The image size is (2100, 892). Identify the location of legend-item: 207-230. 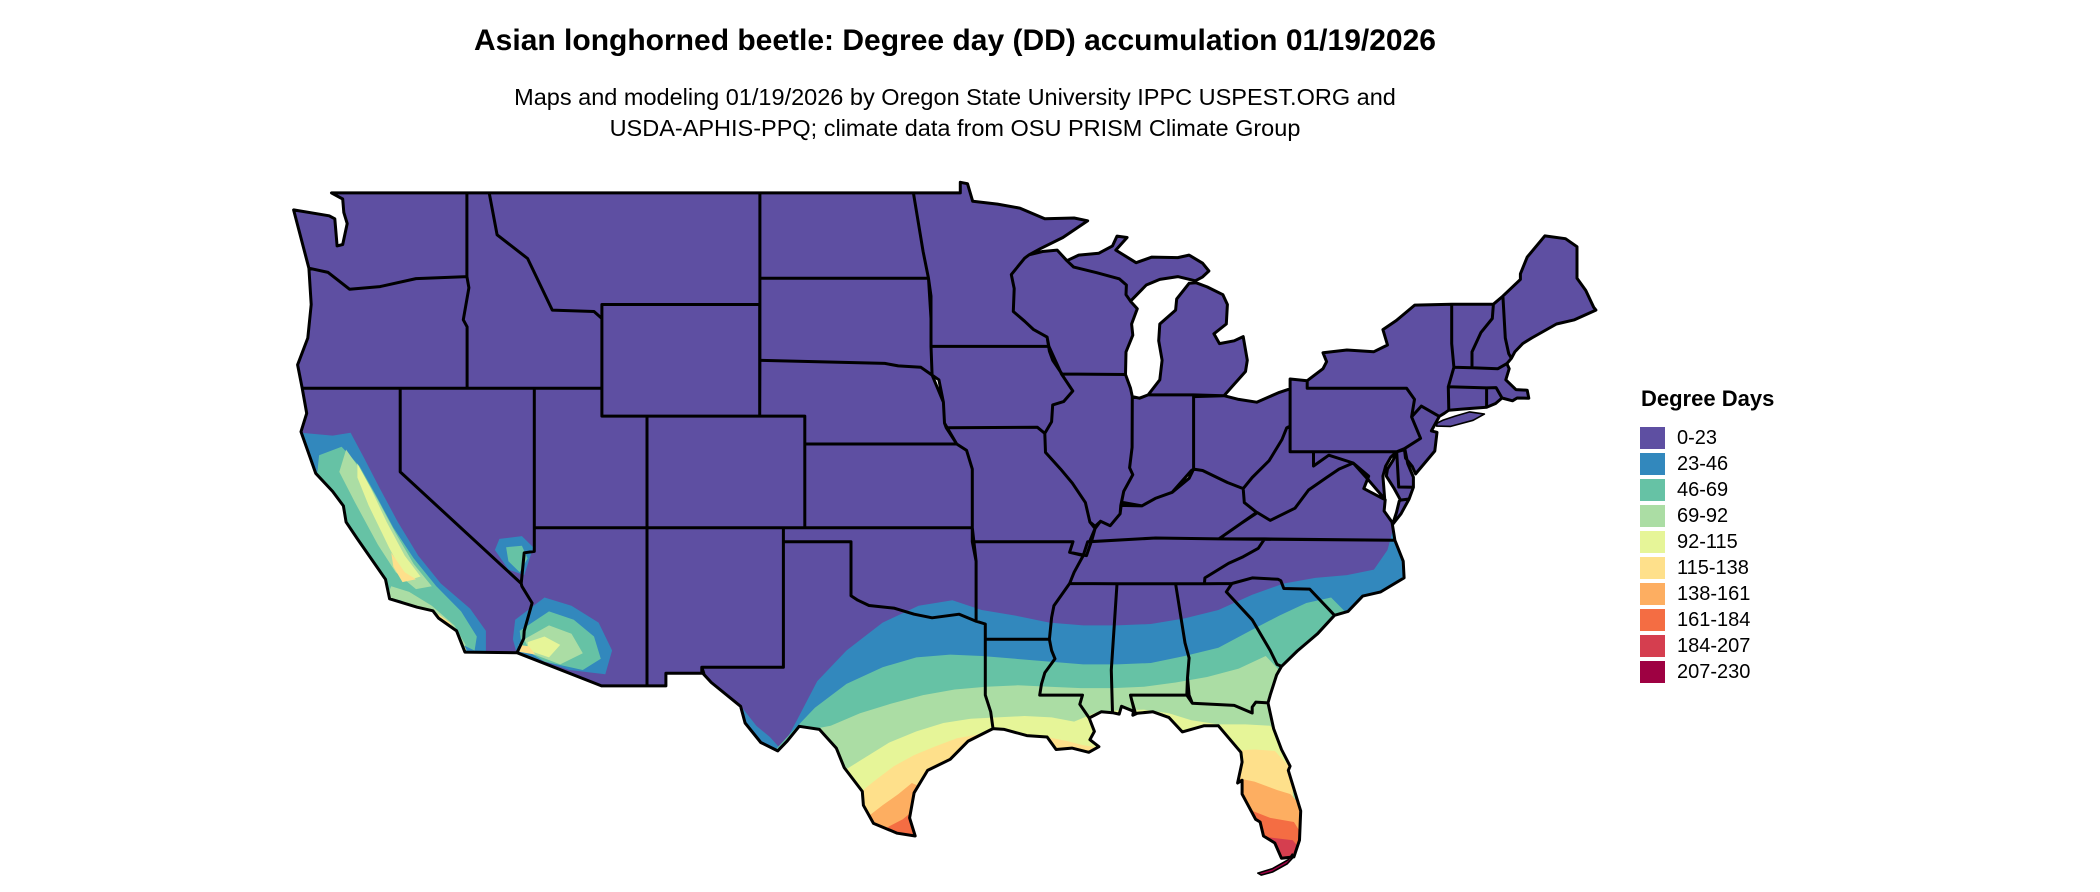
(1707, 672).